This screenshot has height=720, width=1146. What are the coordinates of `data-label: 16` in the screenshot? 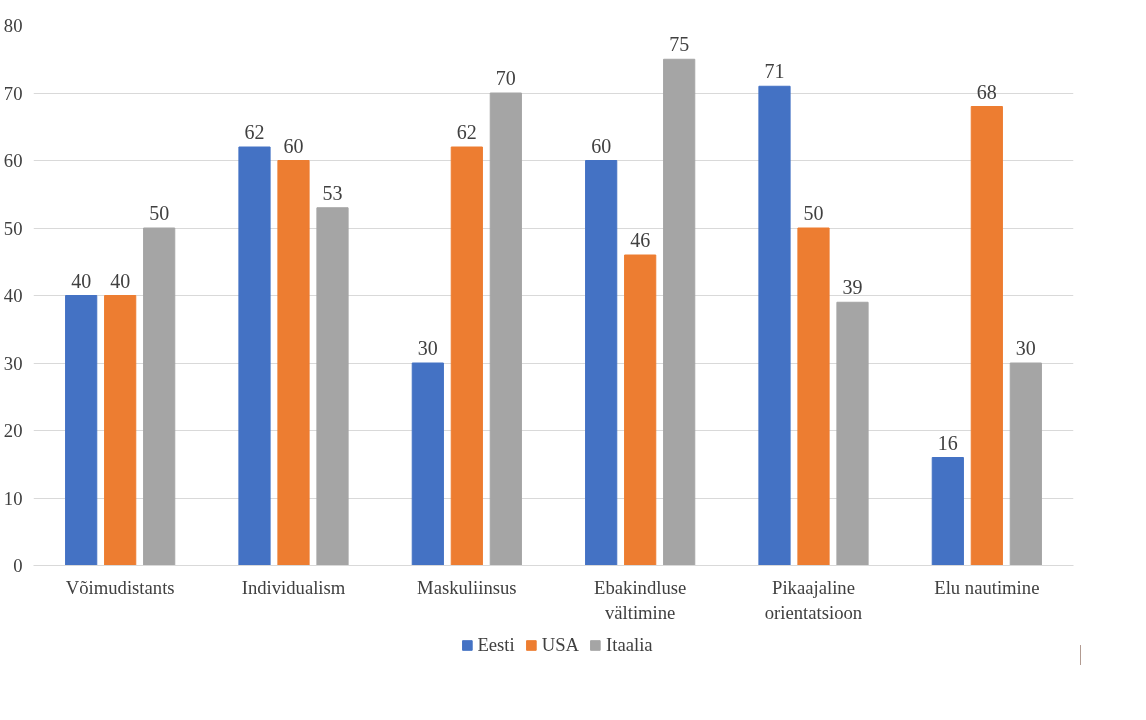 It's located at (947, 442).